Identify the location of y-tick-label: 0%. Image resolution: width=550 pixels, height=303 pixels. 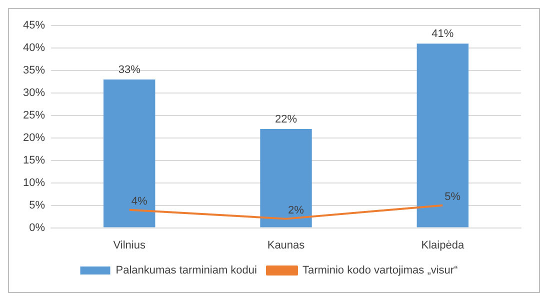
(37, 228).